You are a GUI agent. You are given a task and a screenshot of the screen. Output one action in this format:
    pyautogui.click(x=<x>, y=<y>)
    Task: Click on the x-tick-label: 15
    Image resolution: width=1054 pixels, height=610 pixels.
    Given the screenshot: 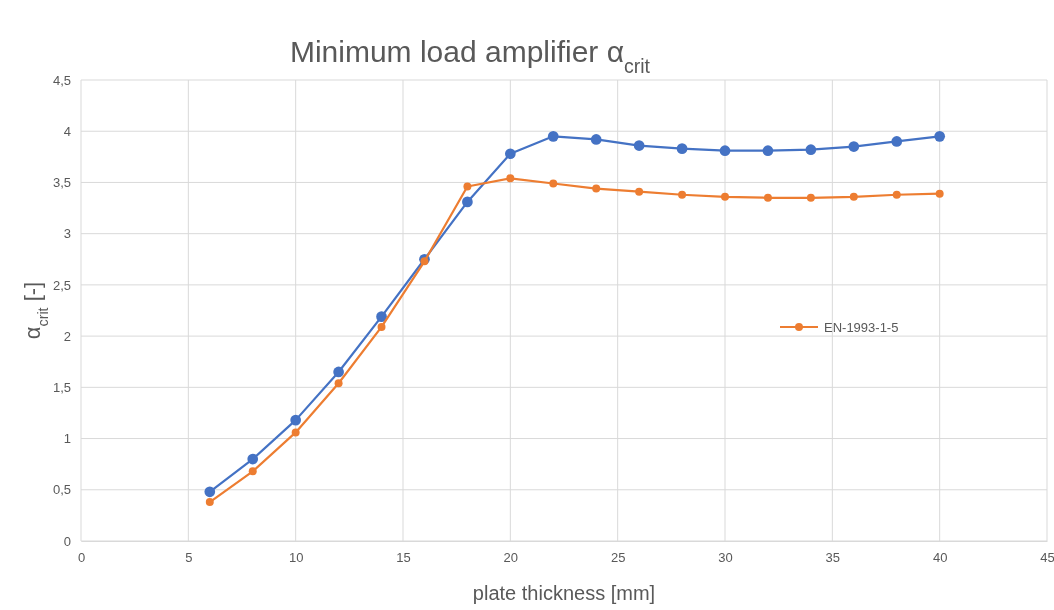 What is the action you would take?
    pyautogui.click(x=403, y=558)
    